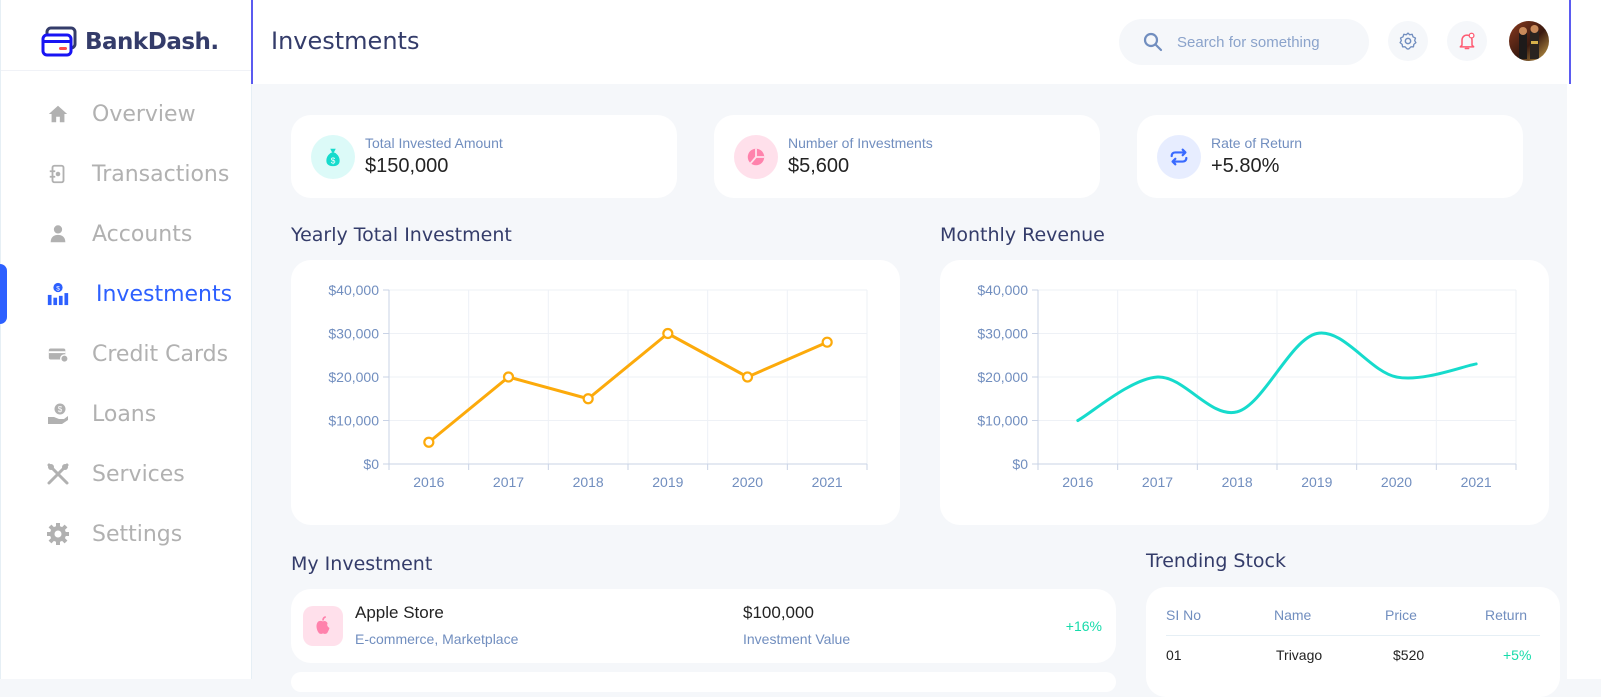 The height and width of the screenshot is (697, 1601). What do you see at coordinates (126, 70) in the screenshot?
I see `logo-divider` at bounding box center [126, 70].